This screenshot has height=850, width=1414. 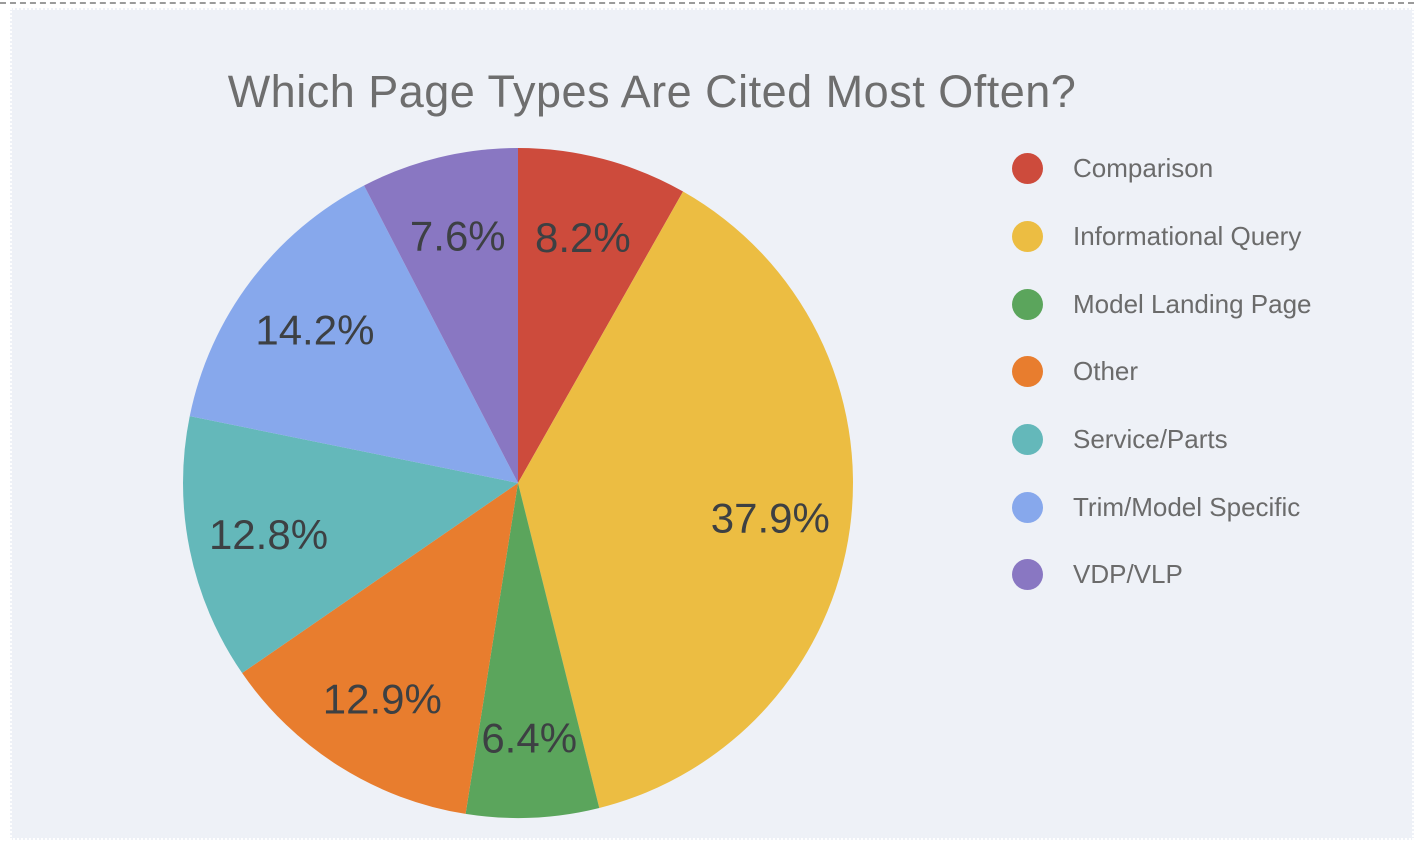 What do you see at coordinates (529, 738) in the screenshot?
I see `pie-slice-label-model-landing-page: 6.4%` at bounding box center [529, 738].